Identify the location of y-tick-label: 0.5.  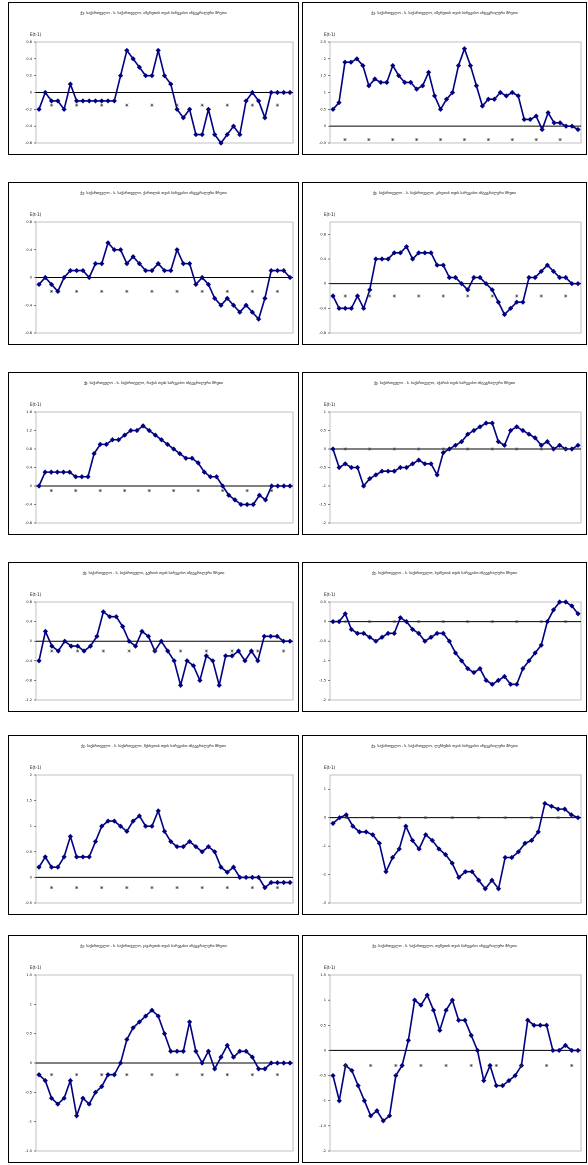
(323, 1025).